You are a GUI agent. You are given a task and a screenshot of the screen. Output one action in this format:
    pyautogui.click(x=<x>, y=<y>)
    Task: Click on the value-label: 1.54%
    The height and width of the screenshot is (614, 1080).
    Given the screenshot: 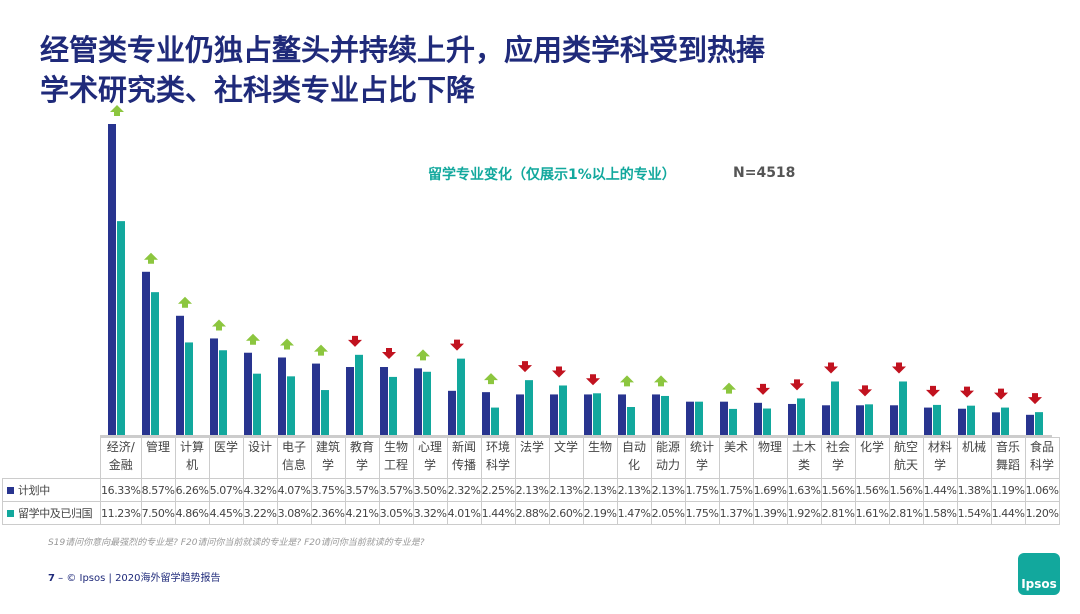 What is the action you would take?
    pyautogui.click(x=974, y=513)
    